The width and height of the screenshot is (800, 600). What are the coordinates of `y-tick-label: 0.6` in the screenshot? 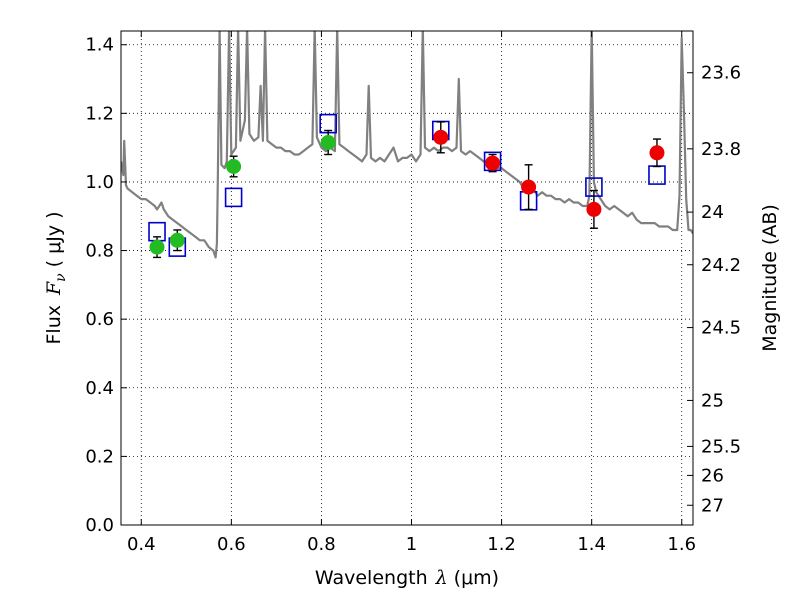 It's located at (99, 319).